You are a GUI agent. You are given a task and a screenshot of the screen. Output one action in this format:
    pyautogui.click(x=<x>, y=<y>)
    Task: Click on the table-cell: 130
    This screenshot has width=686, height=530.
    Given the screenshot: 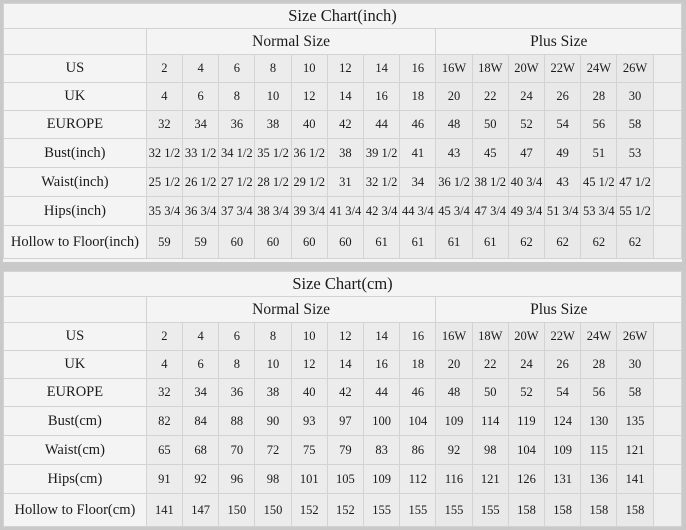 What is the action you would take?
    pyautogui.click(x=599, y=421)
    